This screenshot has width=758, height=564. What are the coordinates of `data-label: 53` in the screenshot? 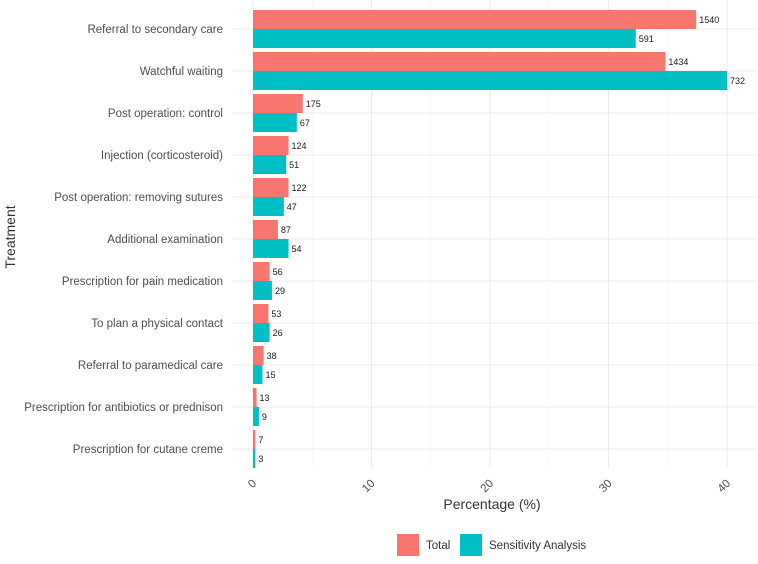 It's located at (276, 314).